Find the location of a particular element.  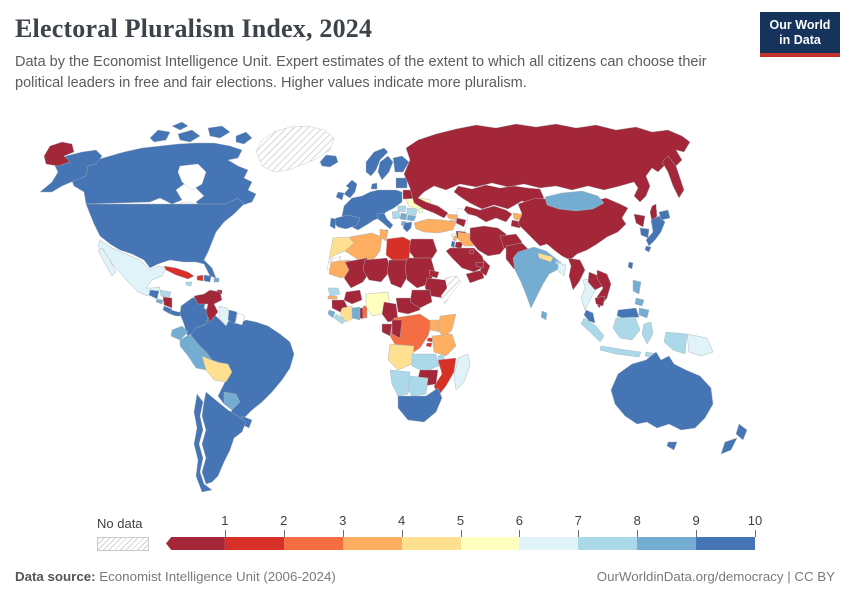

country-myanmar is located at coordinates (576, 274).